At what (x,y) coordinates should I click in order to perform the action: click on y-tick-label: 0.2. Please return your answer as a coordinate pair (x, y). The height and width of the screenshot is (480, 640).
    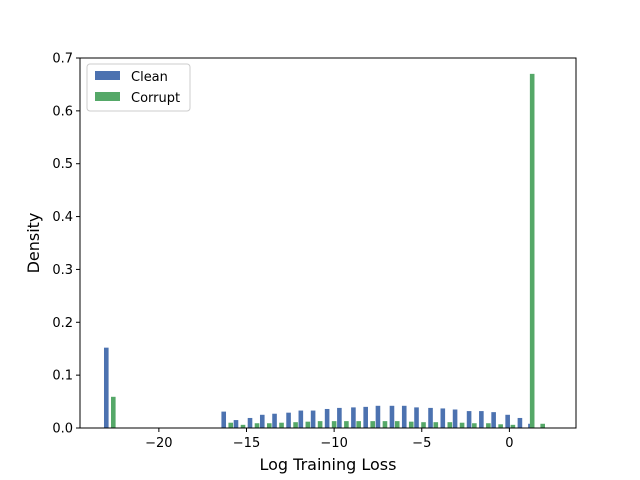
    Looking at the image, I should click on (62, 323).